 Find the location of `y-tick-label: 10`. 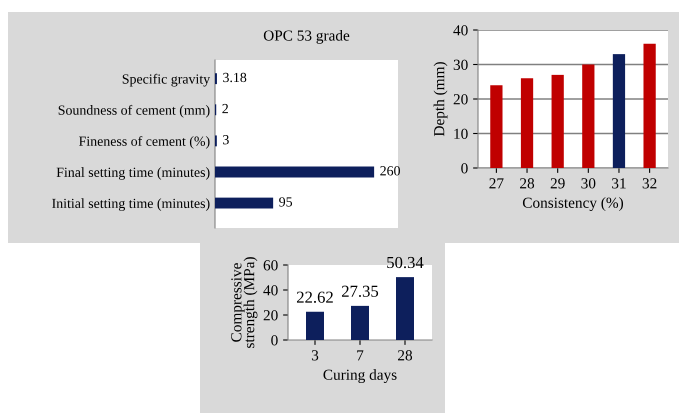

y-tick-label: 10 is located at coordinates (461, 133).